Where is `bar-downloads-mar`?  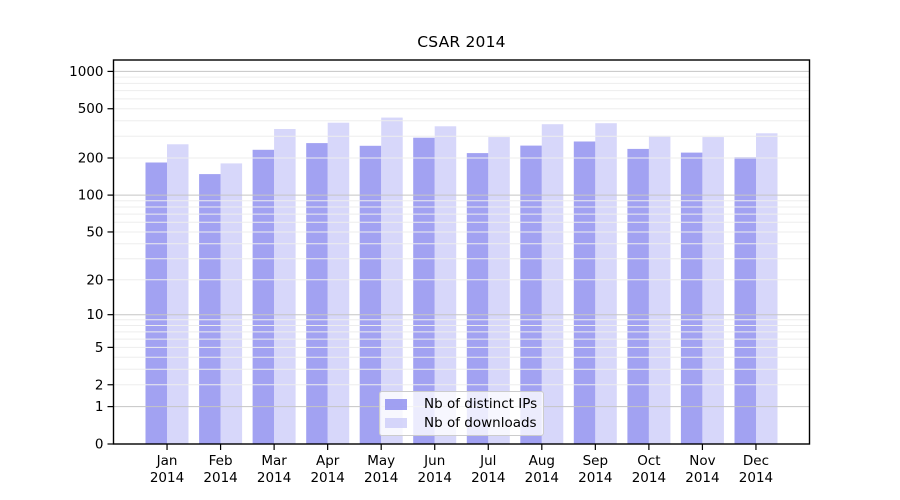 bar-downloads-mar is located at coordinates (285, 286).